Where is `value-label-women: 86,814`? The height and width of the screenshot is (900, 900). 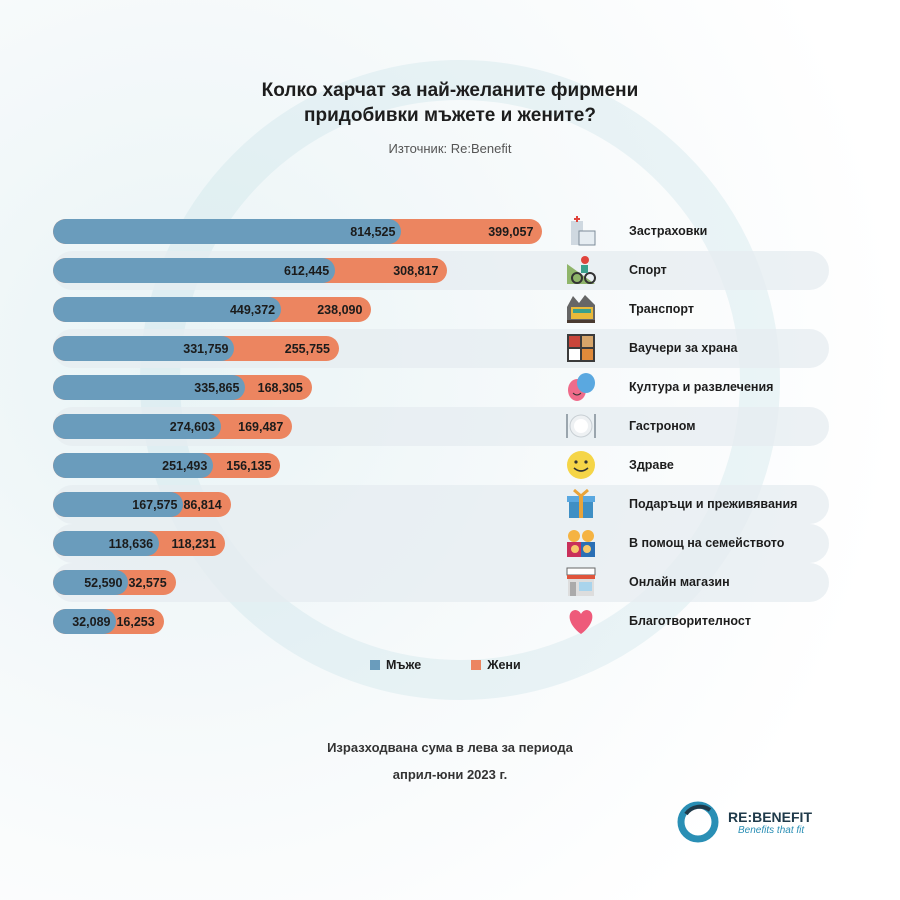 value-label-women: 86,814 is located at coordinates (202, 504).